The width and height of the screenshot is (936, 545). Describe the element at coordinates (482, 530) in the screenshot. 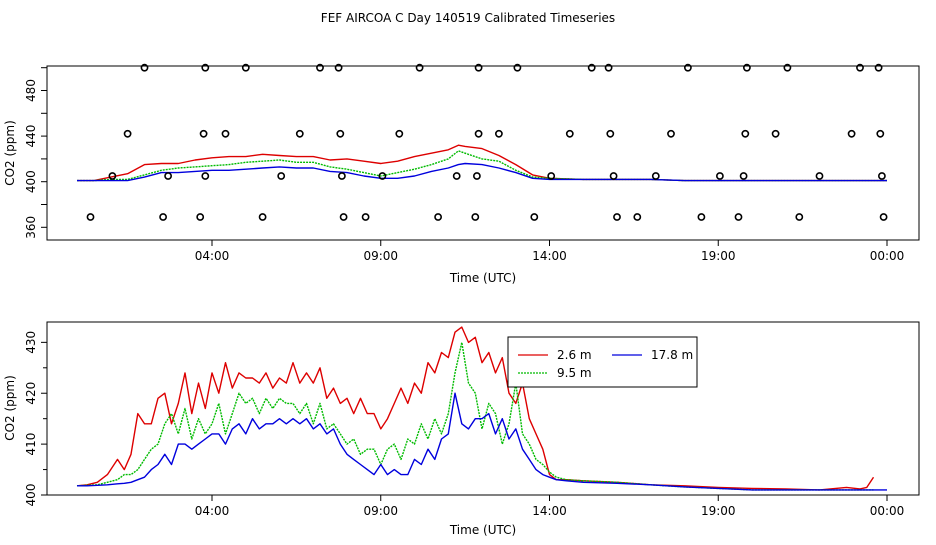

I see `bottom-x-axis-label: Time (UTC)` at that location.